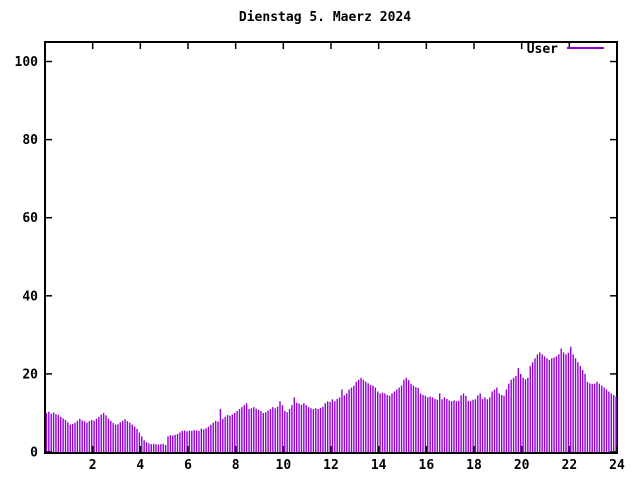 This screenshot has width=640, height=480. I want to click on x-tick-label: 20, so click(522, 465).